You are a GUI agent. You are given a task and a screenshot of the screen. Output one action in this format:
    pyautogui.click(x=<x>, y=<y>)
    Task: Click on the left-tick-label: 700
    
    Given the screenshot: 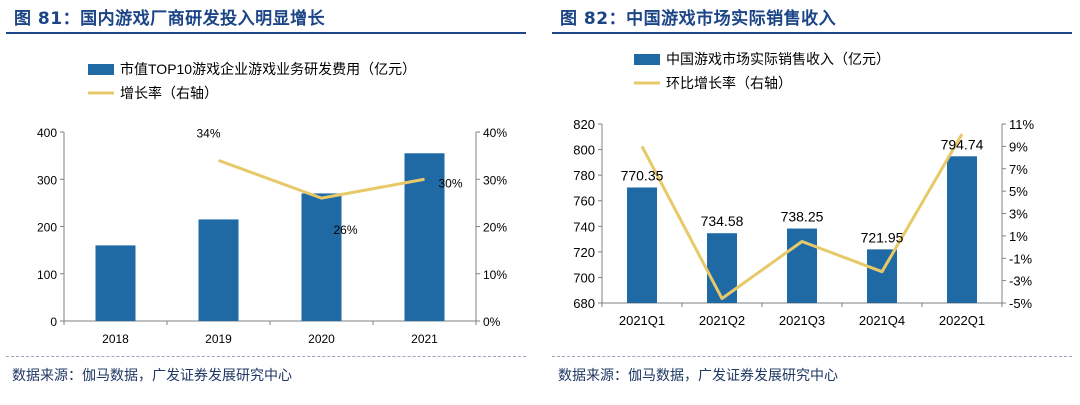 What is the action you would take?
    pyautogui.click(x=584, y=277)
    